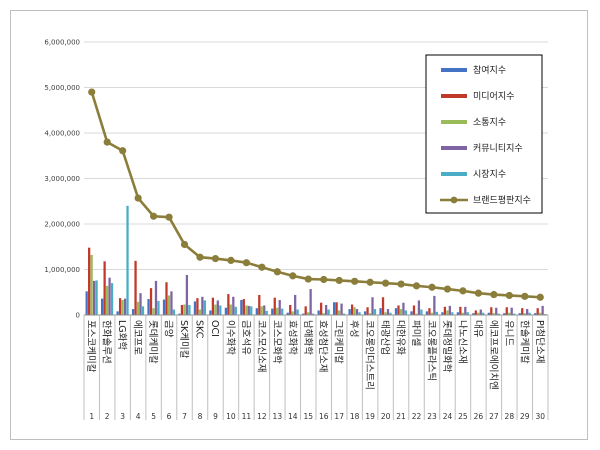 The width and height of the screenshot is (600, 450). Describe the element at coordinates (247, 416) in the screenshot. I see `rank-label: 11` at that location.